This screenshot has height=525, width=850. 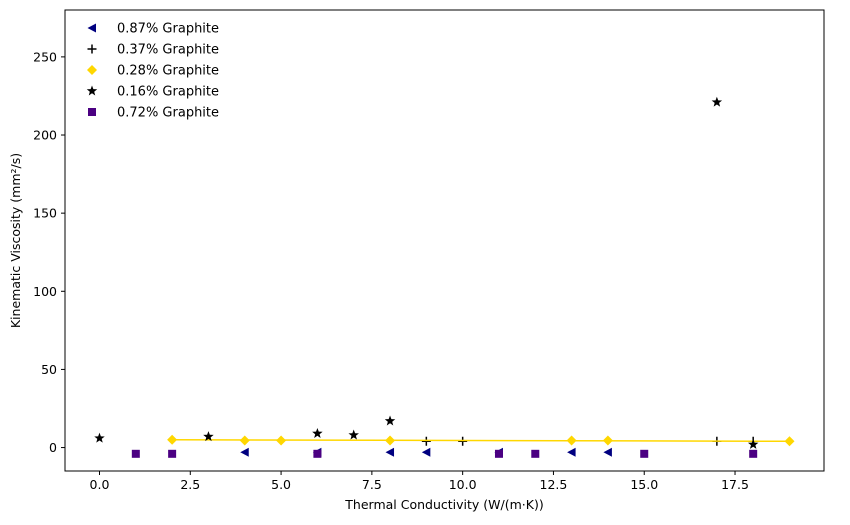 What do you see at coordinates (45, 135) in the screenshot?
I see `y-tick-label: 200` at bounding box center [45, 135].